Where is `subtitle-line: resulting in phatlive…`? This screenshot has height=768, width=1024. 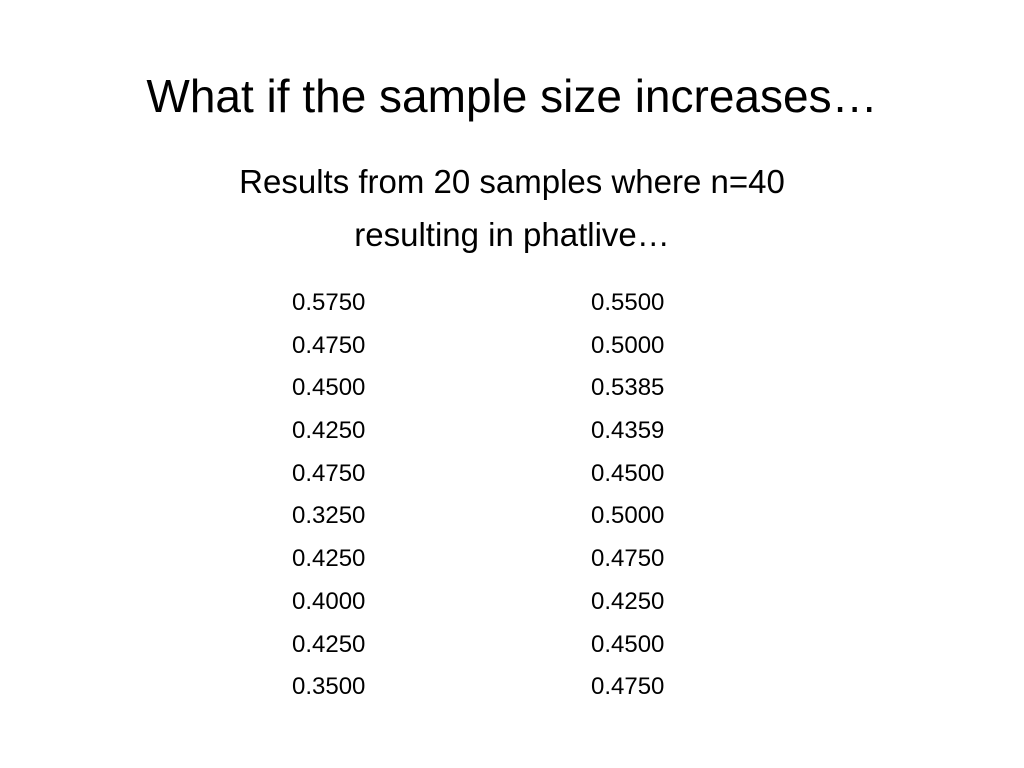 subtitle-line: resulting in phatlive… is located at coordinates (512, 234).